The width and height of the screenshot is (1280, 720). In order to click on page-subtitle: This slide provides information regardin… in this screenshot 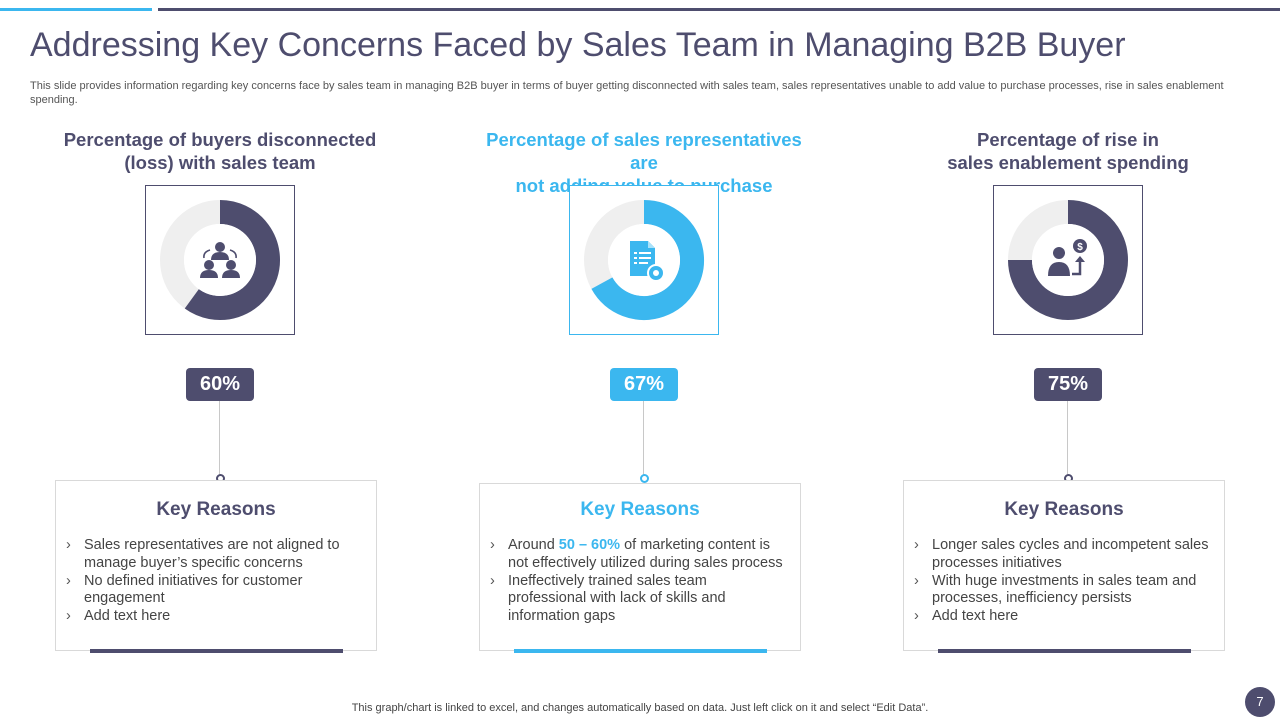, I will do `click(627, 93)`.